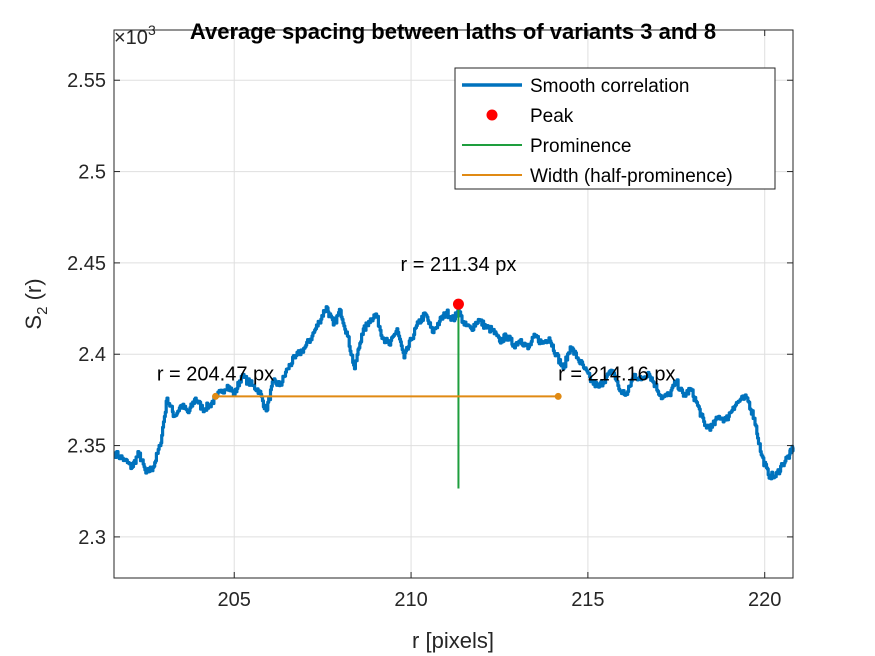 The height and width of the screenshot is (656, 875). What do you see at coordinates (86, 264) in the screenshot?
I see `y-tick-label: 2.45` at bounding box center [86, 264].